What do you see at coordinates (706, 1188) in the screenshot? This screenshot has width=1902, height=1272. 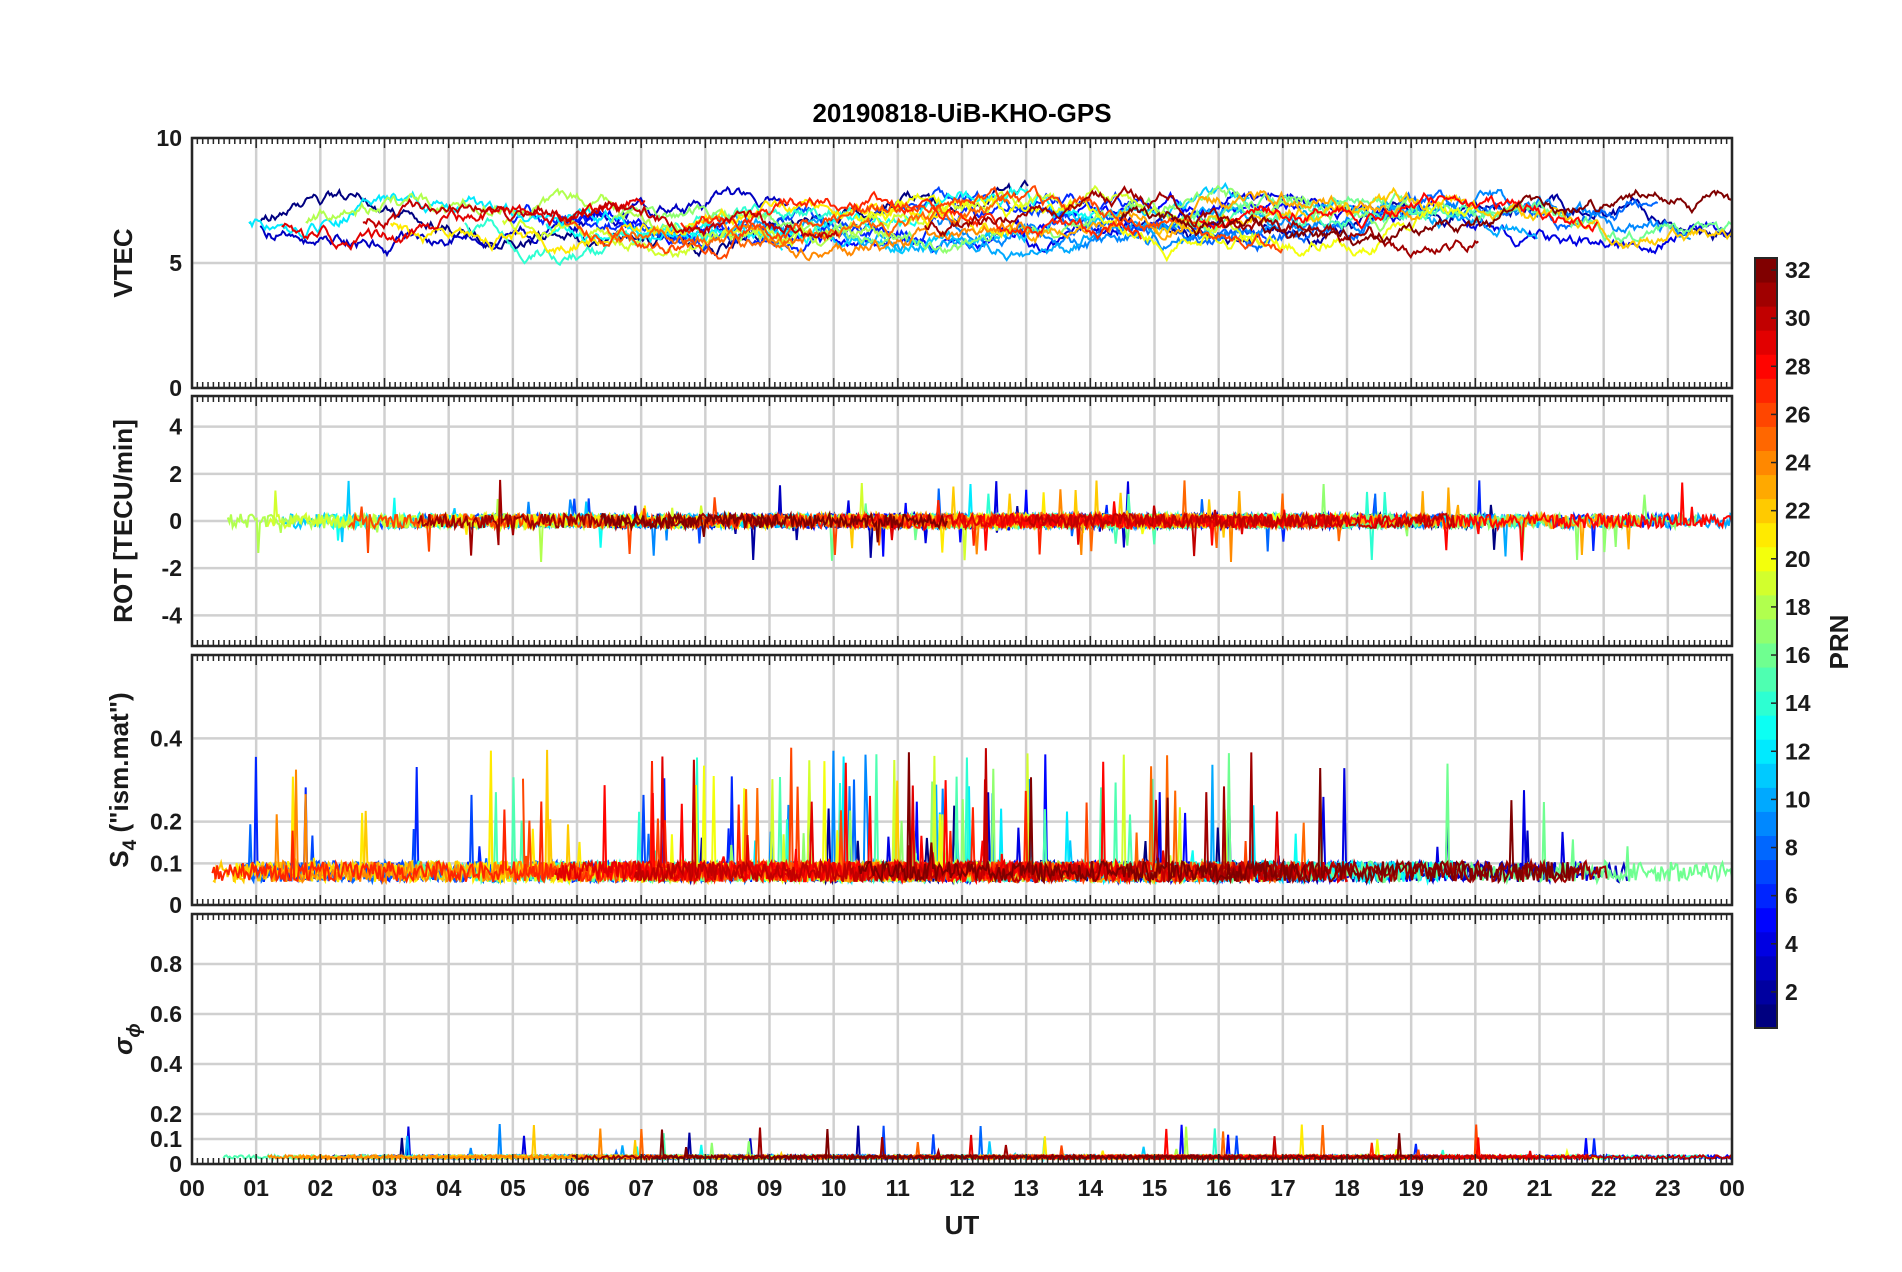 I see `x-tick-label: 08` at bounding box center [706, 1188].